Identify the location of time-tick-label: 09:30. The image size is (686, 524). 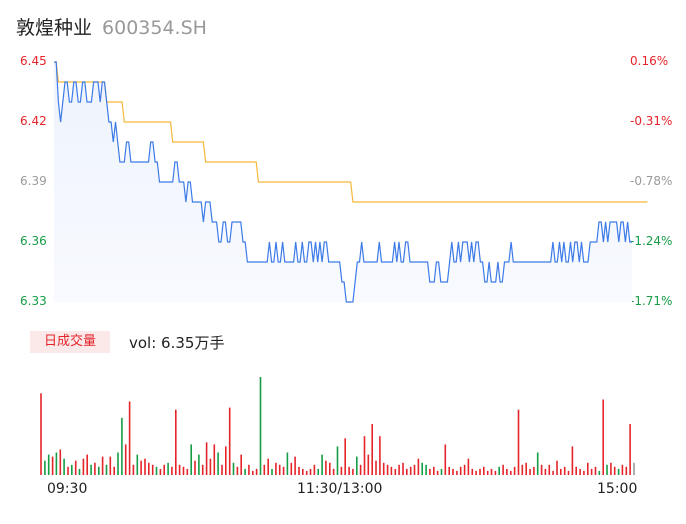
(67, 489).